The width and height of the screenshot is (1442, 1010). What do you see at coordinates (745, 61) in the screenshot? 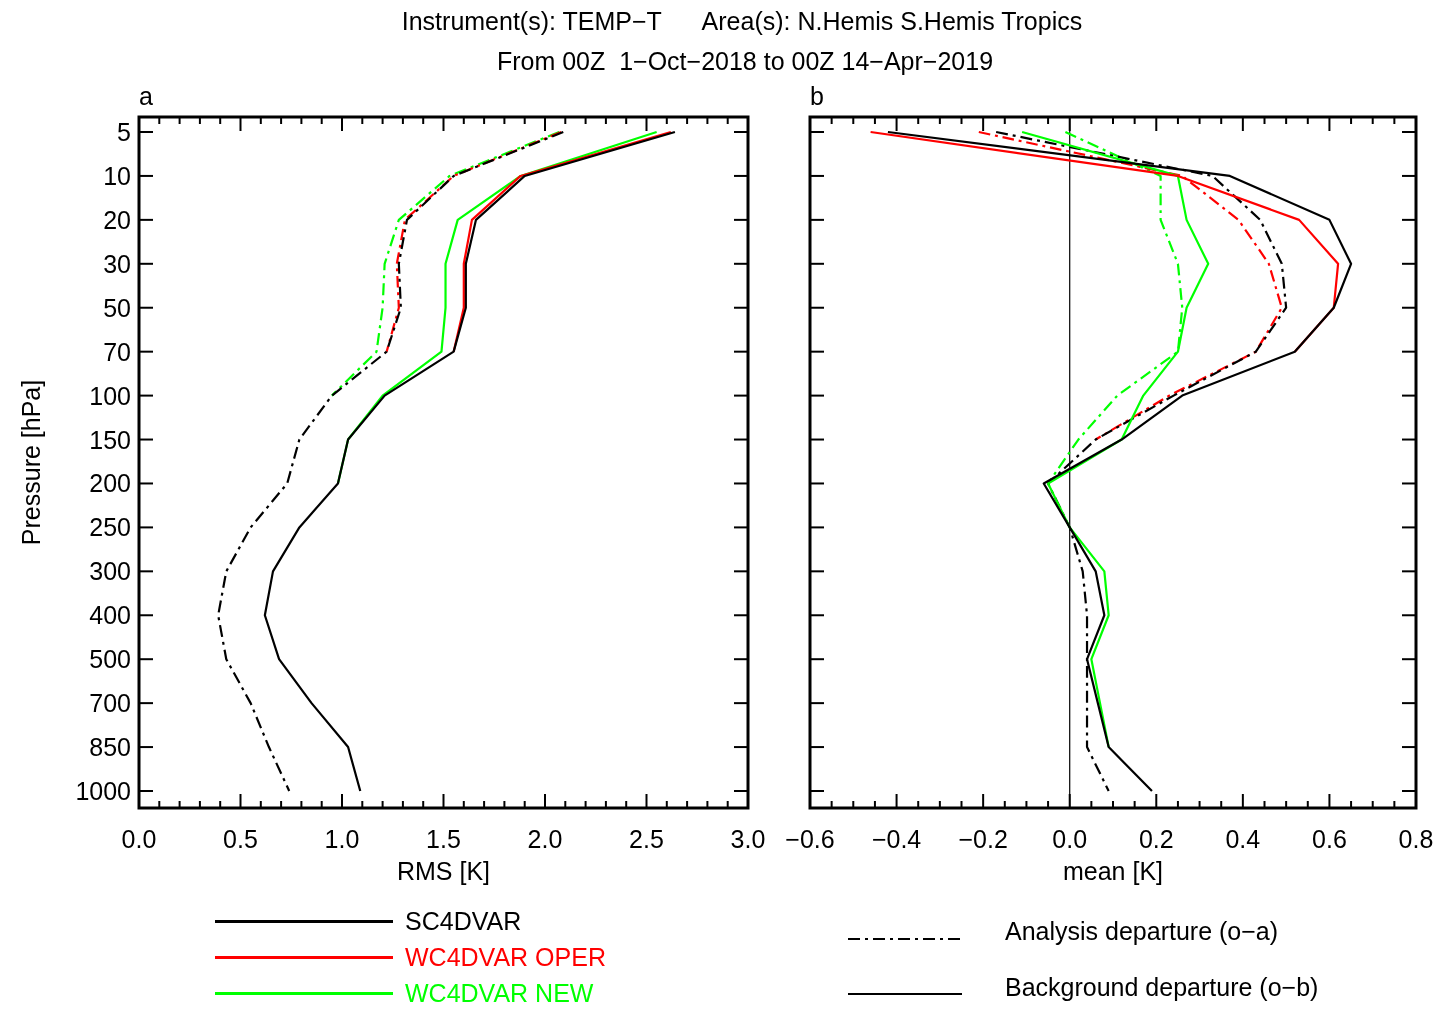
I see `chart-subtitle: From 00Z 1−Oct−2018 to 00Z 14−Apr−2019` at bounding box center [745, 61].